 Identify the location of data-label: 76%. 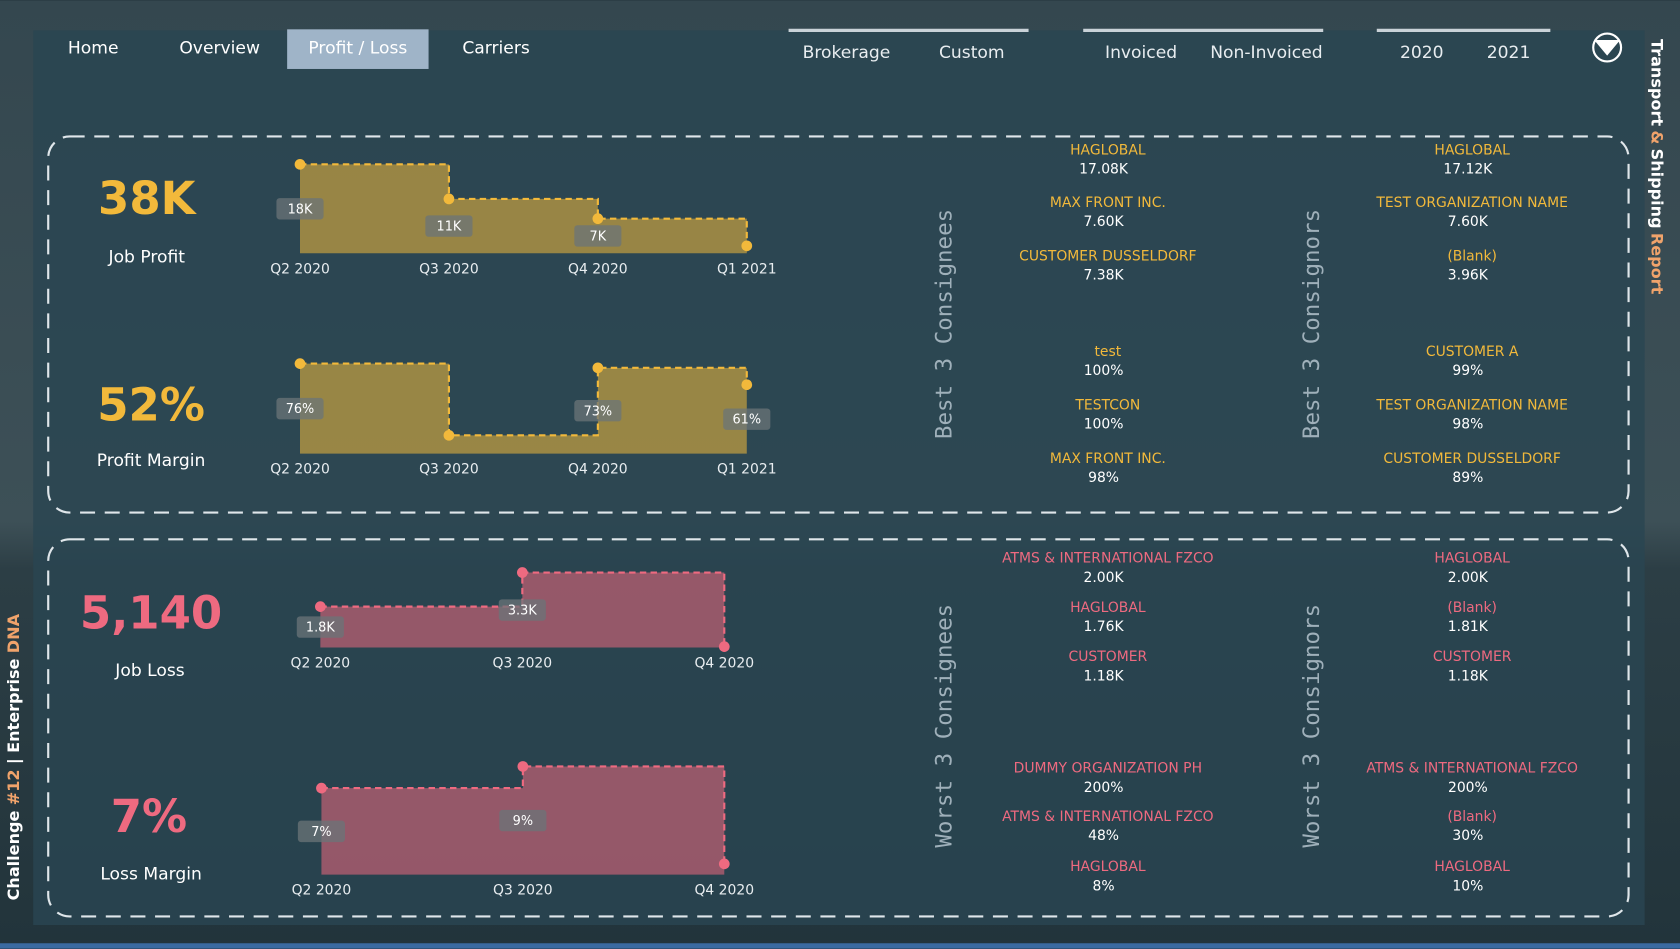
(300, 409).